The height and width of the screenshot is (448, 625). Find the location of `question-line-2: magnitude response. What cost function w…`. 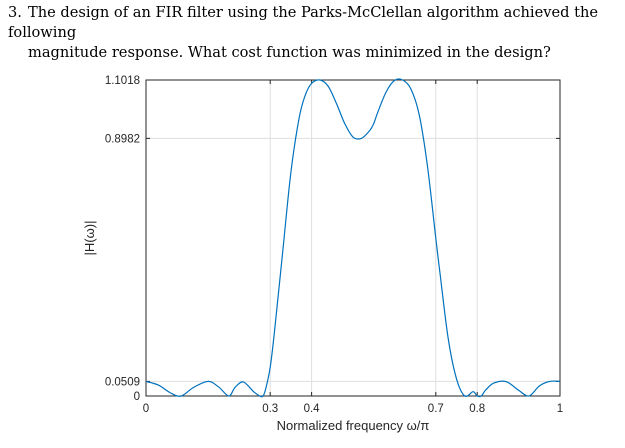

question-line-2: magnitude response. What cost function w… is located at coordinates (289, 52).